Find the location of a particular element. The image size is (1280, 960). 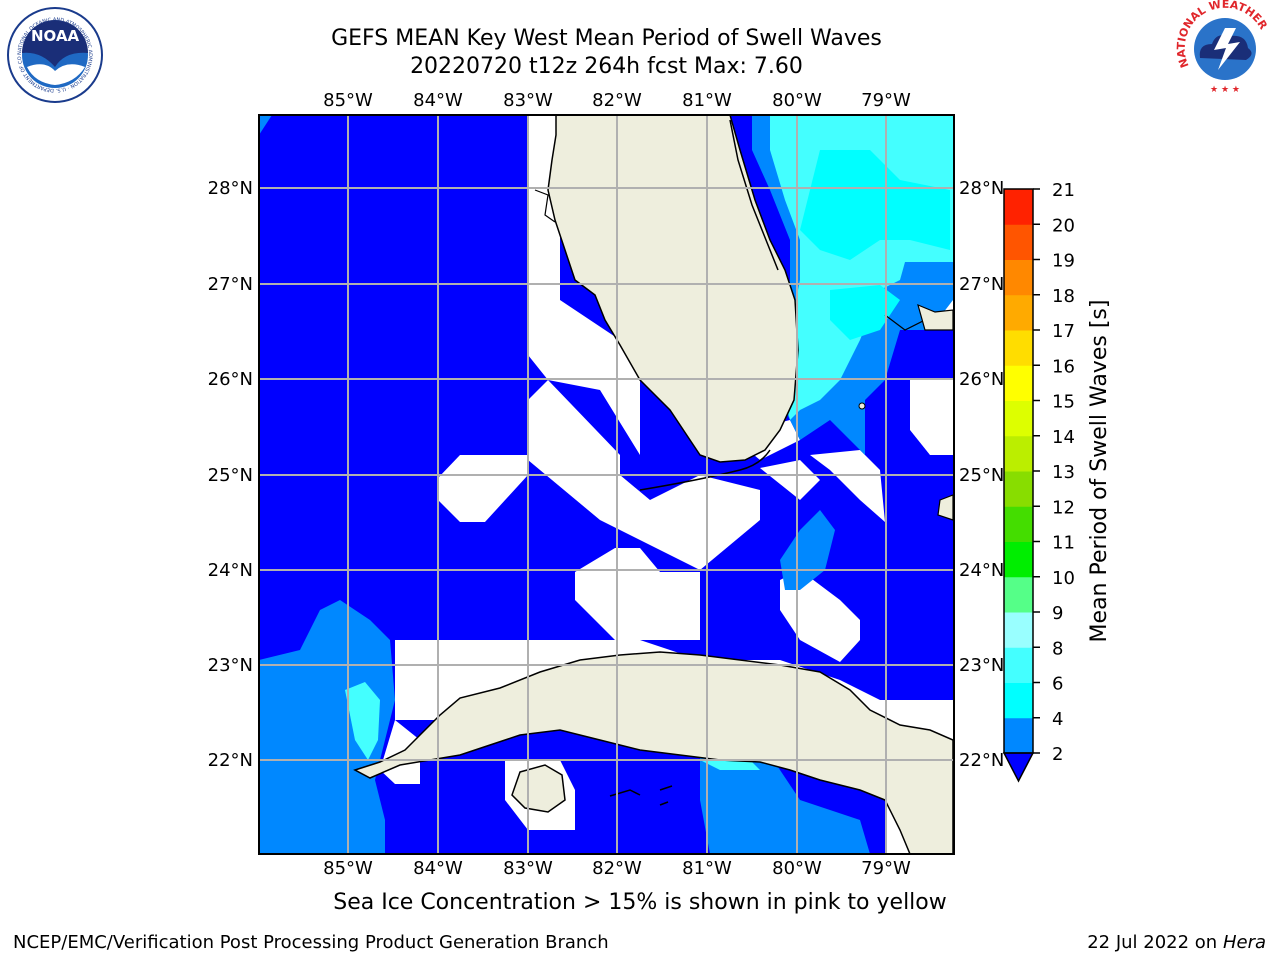

colorbar-tick-label: 6 is located at coordinates (1057, 684).